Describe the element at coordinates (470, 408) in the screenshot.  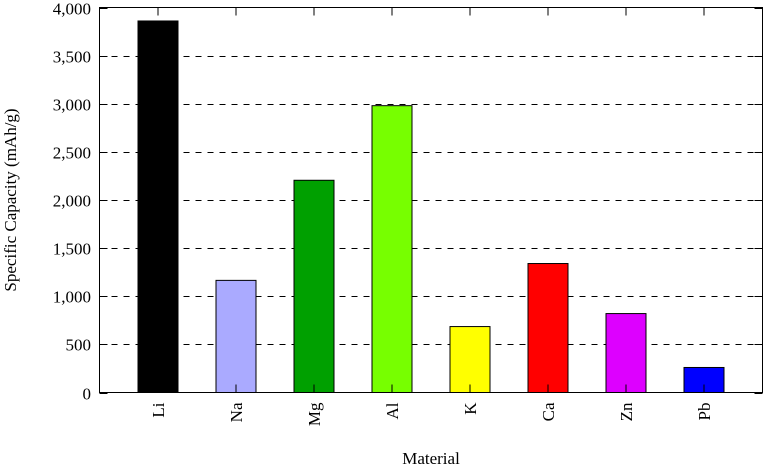
I see `x-tick-label: K` at that location.